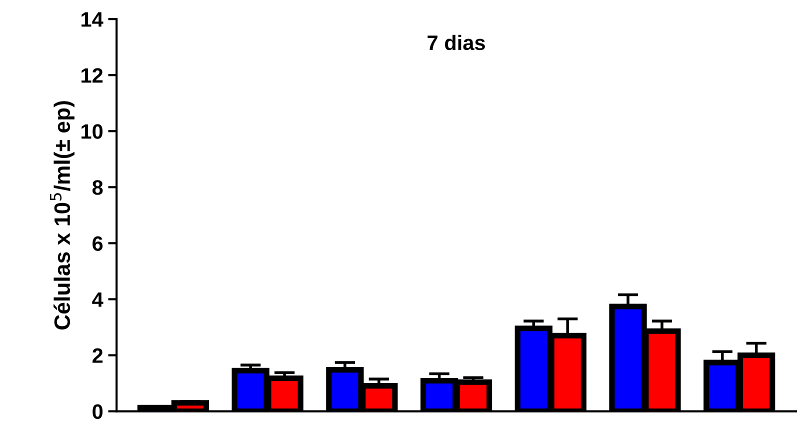 This screenshot has height=424, width=804. What do you see at coordinates (93, 19) in the screenshot?
I see `y-tick-label: 14` at bounding box center [93, 19].